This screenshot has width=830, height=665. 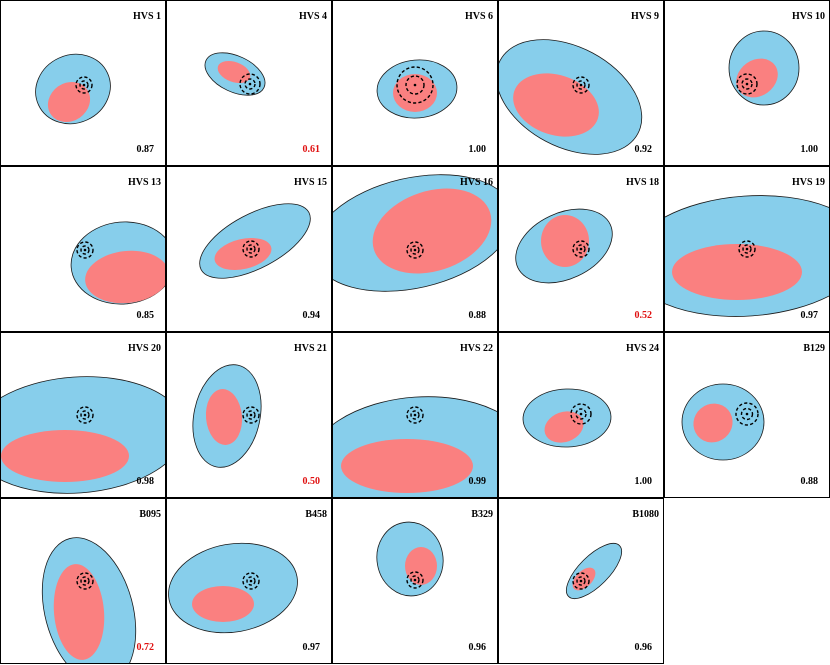 What do you see at coordinates (808, 182) in the screenshot?
I see `panel-title: HVS 19` at bounding box center [808, 182].